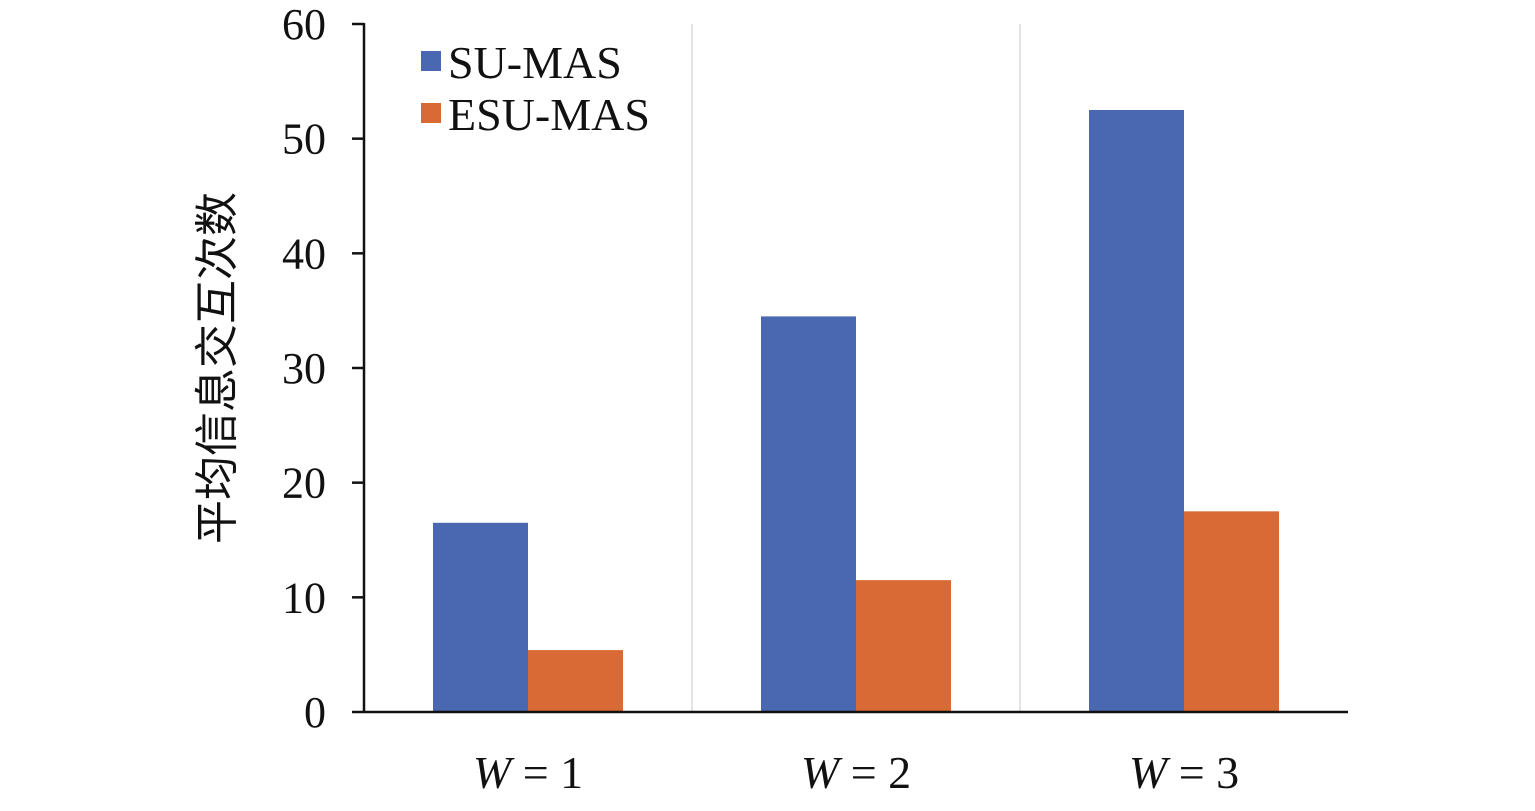  I want to click on x-tick-label: W = 1, so click(528, 772).